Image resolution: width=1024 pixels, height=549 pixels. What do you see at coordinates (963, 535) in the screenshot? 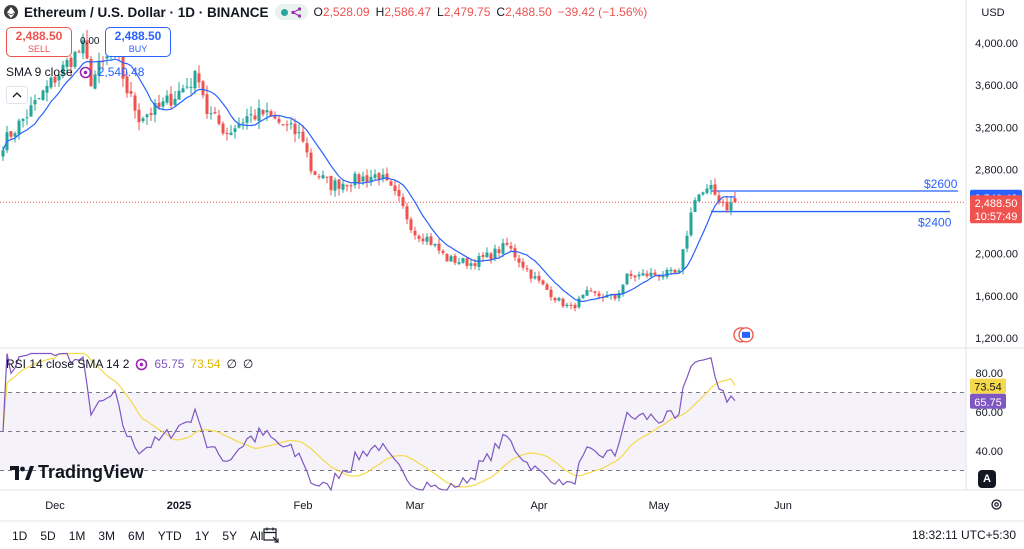
I see `clock-readout: 18:32:11 UTC+5:30` at bounding box center [963, 535].